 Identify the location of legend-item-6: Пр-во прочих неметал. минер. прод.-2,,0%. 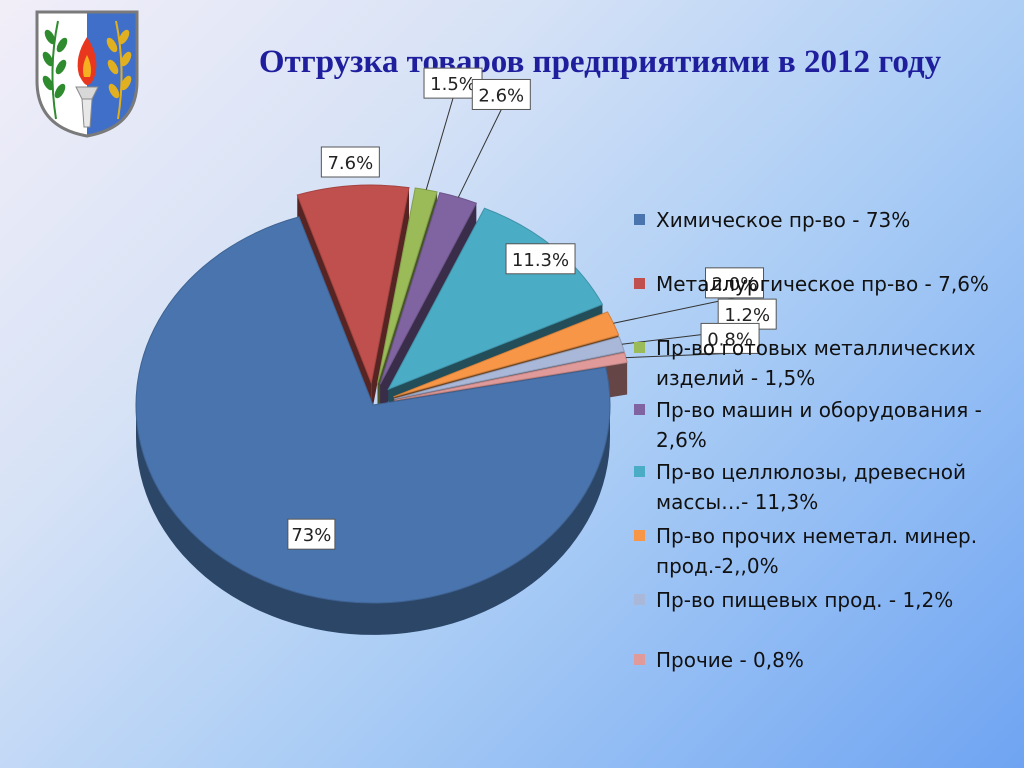
(819, 551).